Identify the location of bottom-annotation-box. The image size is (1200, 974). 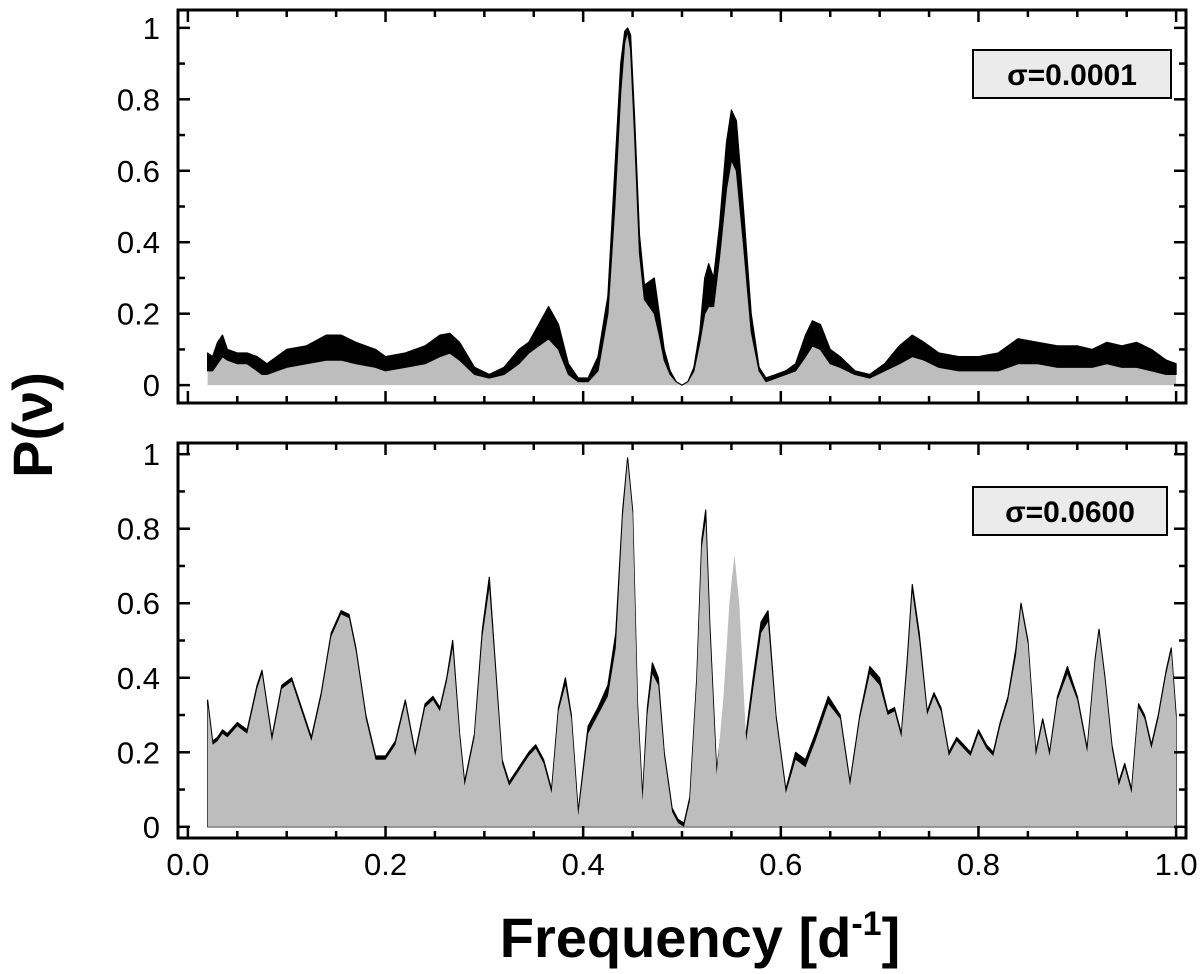
(1070, 511).